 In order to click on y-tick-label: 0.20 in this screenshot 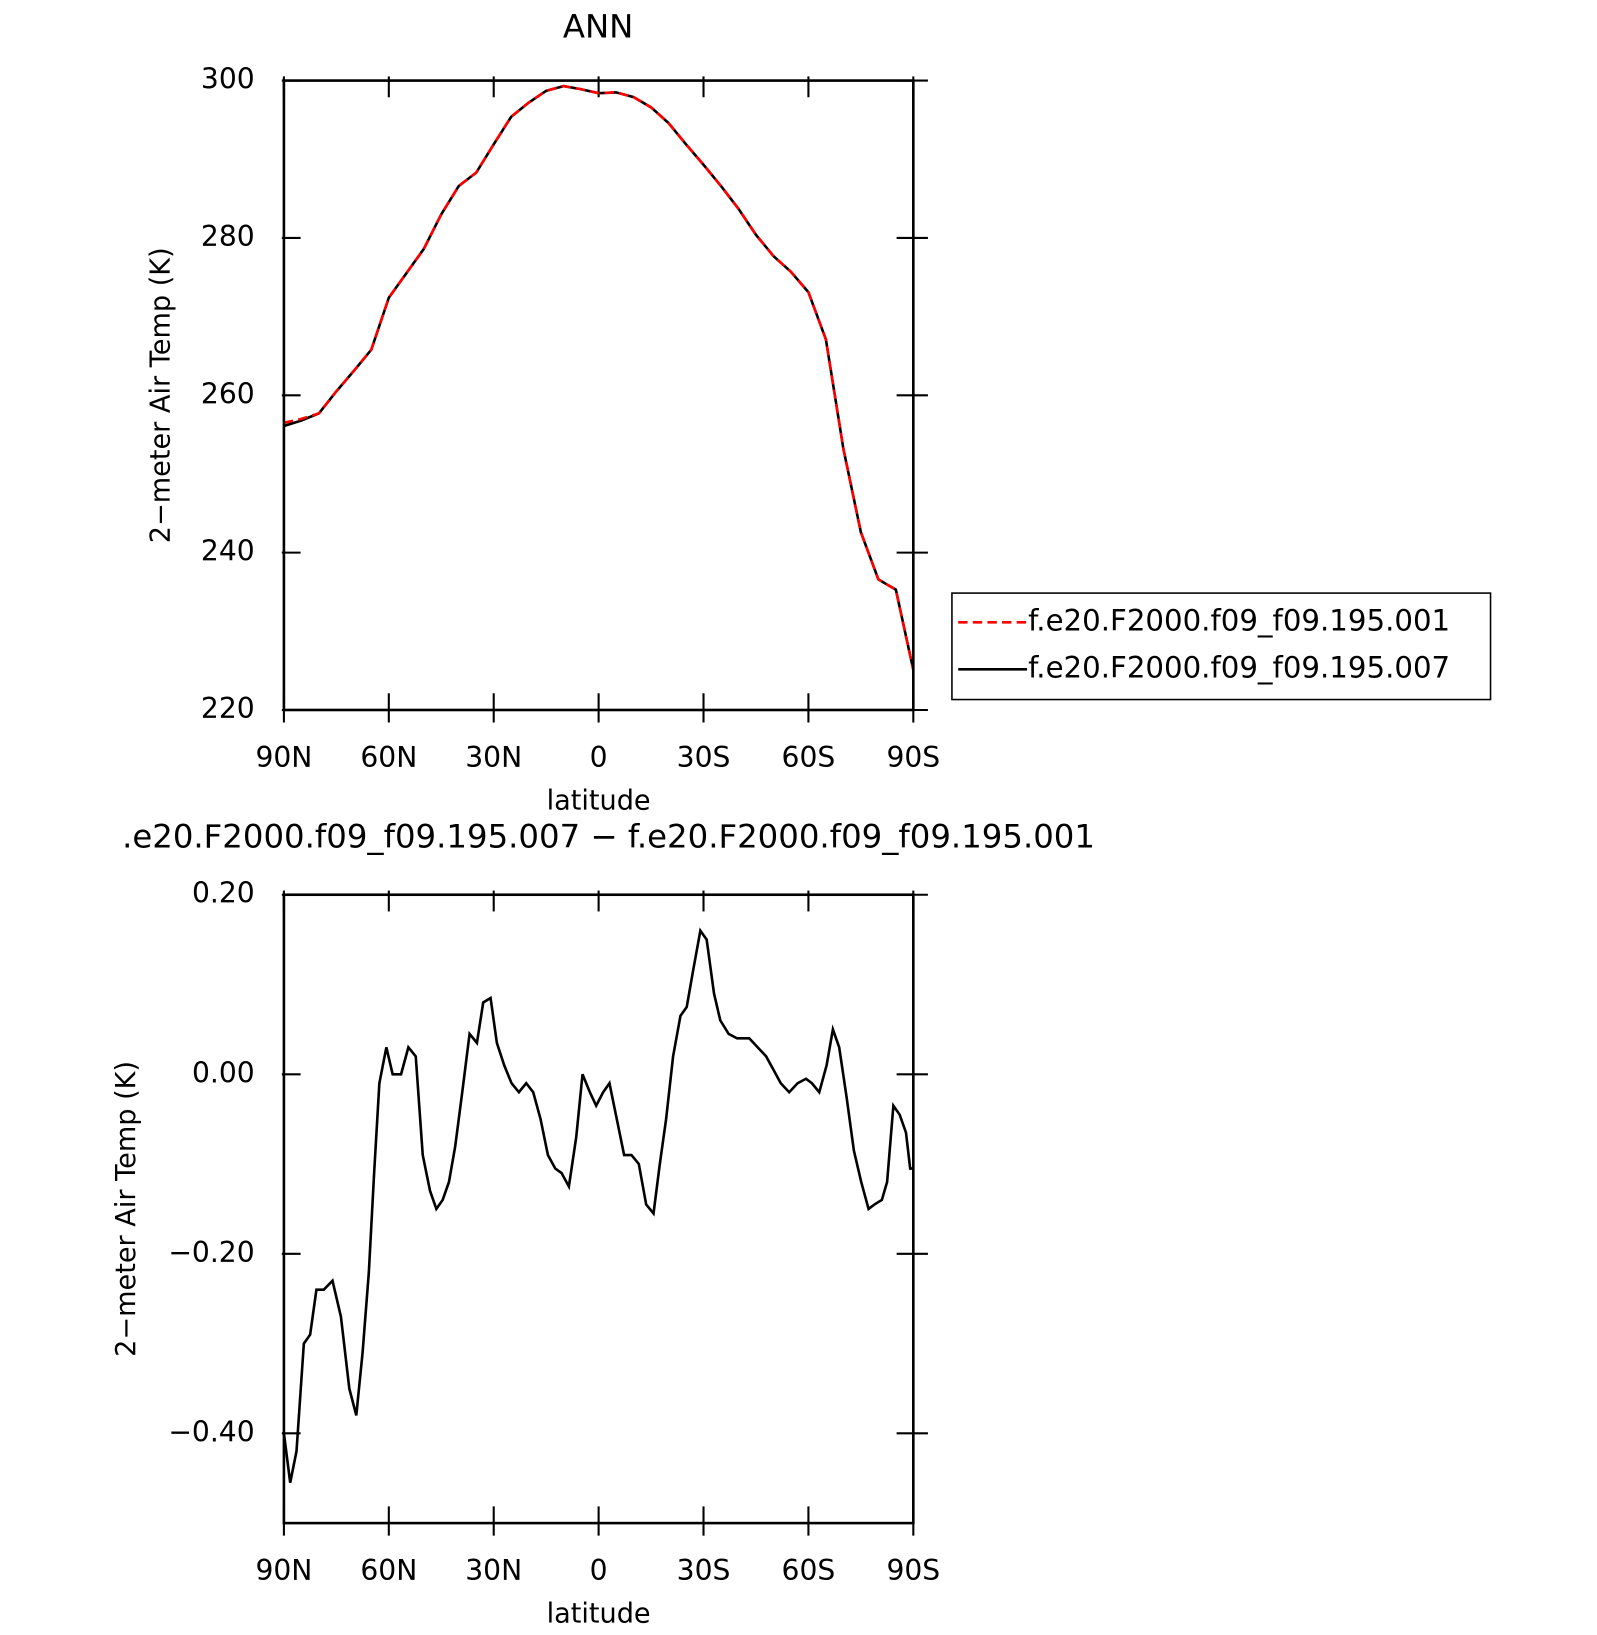, I will do `click(223, 893)`.